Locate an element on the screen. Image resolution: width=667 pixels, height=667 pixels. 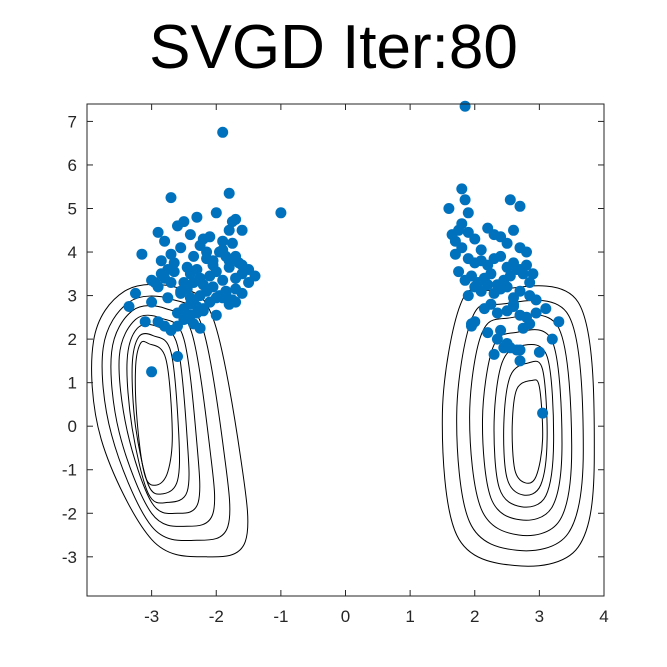
x-tick-label: 0 is located at coordinates (345, 616).